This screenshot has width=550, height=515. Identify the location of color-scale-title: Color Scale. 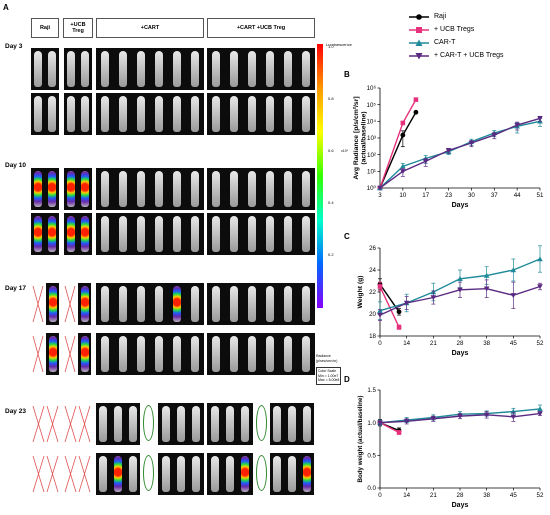
(327, 371).